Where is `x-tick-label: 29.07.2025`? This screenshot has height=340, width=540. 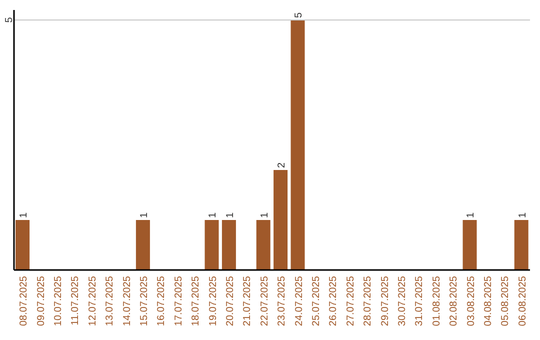
x-tick-label: 29.07.2025 is located at coordinates (385, 301).